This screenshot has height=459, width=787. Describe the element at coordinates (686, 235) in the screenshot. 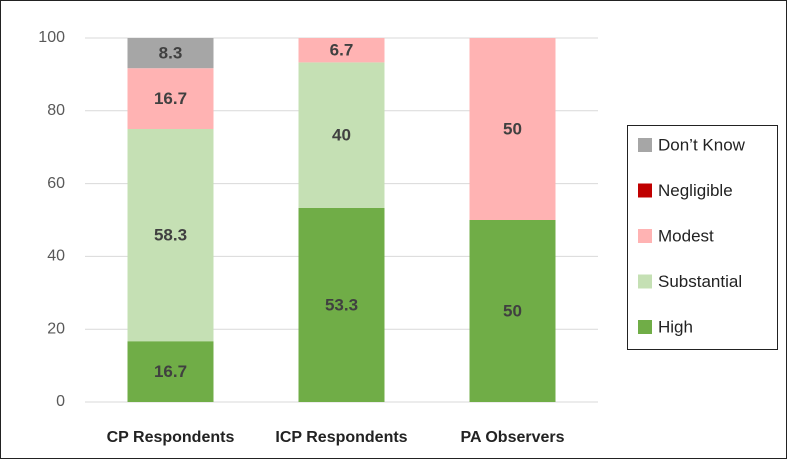

I see `legend-label: Modest` at that location.